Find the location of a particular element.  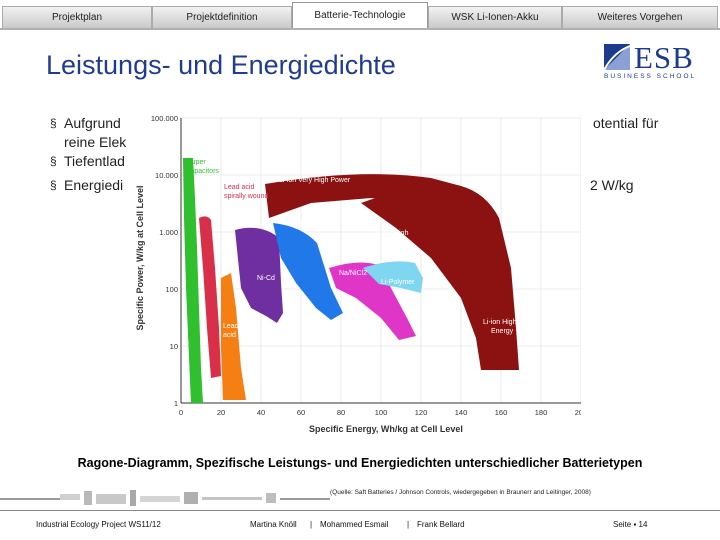

footer-project: Industrial Ecology Project WS11/12 is located at coordinates (98, 524).